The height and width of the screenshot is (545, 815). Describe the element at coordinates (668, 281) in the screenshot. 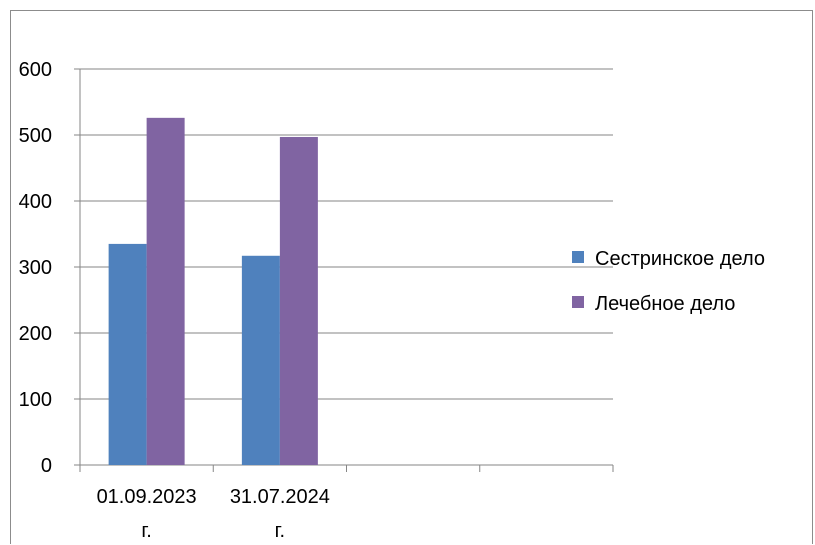

I see `legend: Сестринское дело Лечебное дело` at that location.